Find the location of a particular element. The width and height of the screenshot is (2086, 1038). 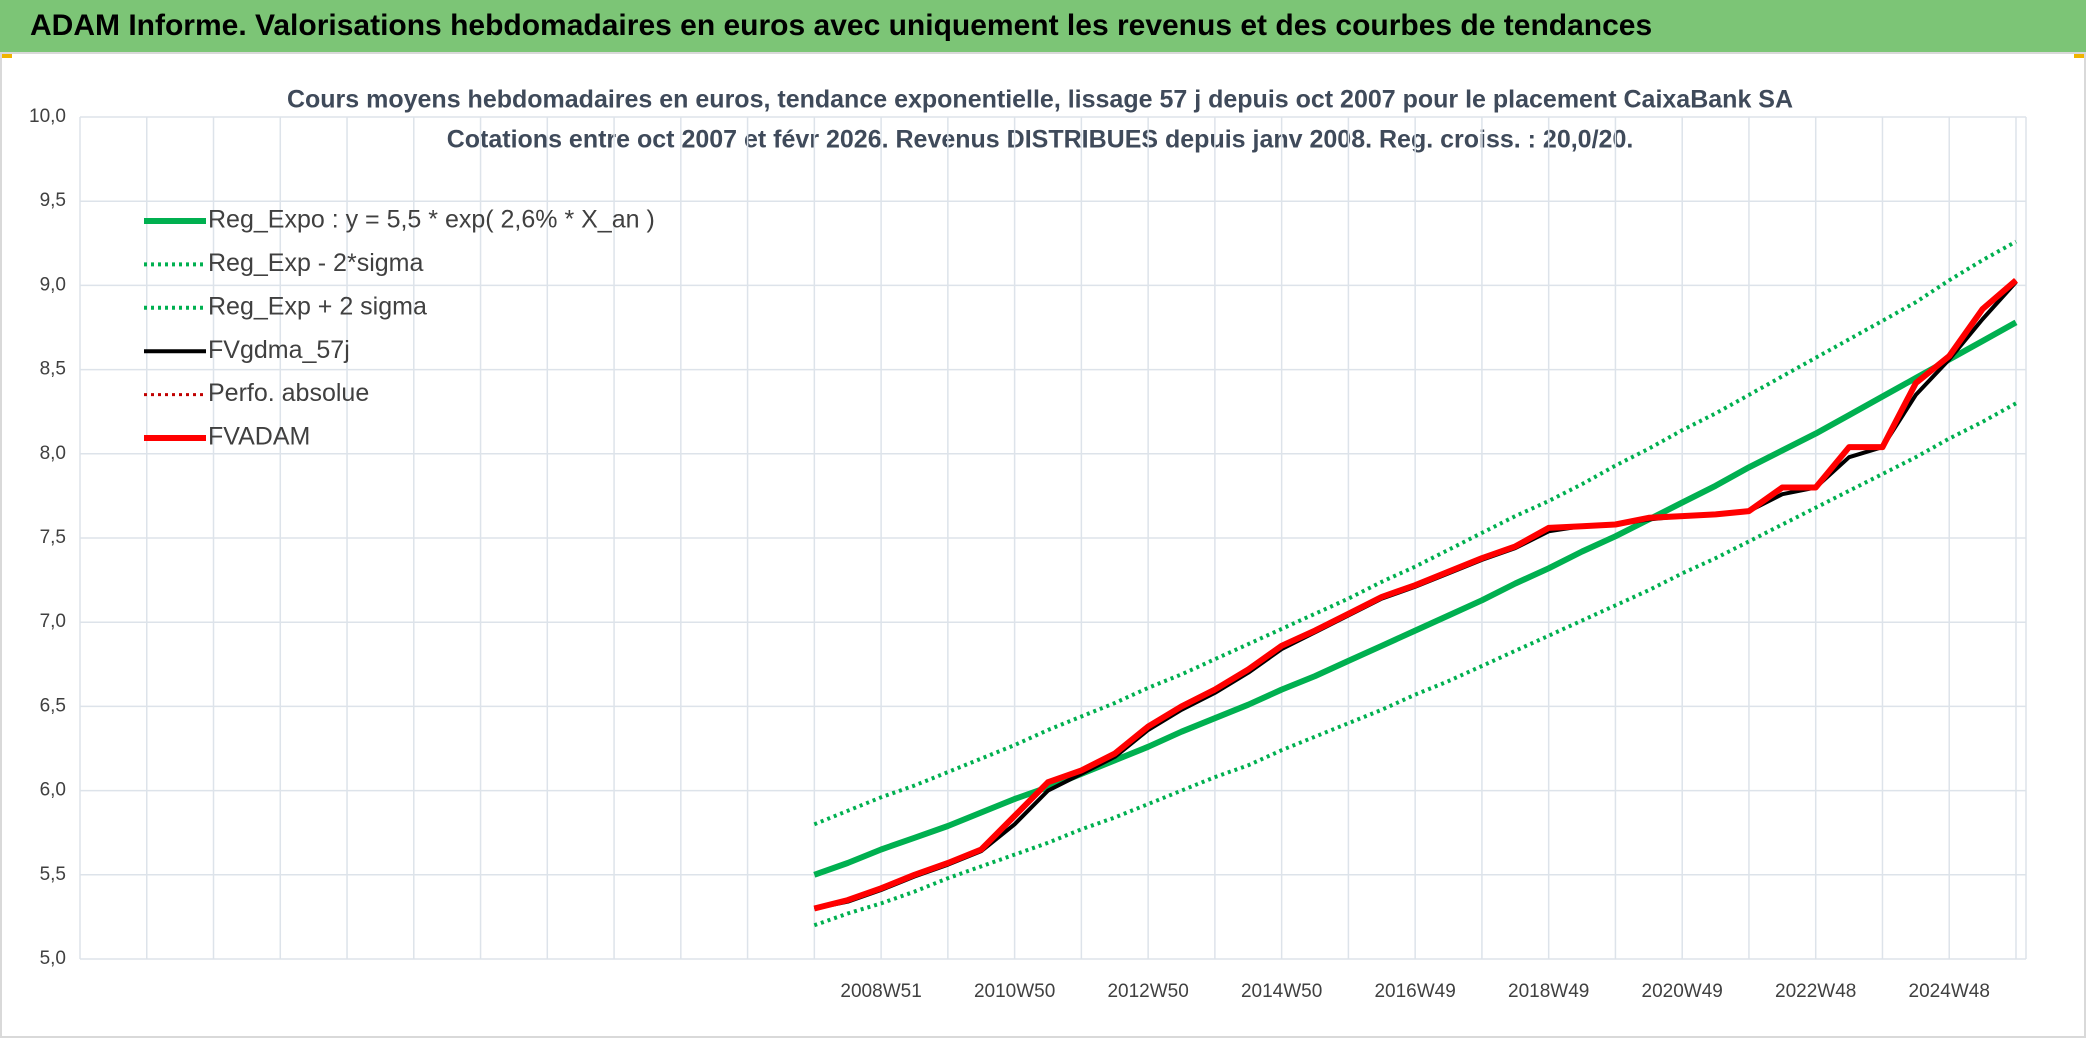

legend-label: Reg_Expo : y = 5,5 * exp( 2,6% * X_an ) is located at coordinates (431, 220).